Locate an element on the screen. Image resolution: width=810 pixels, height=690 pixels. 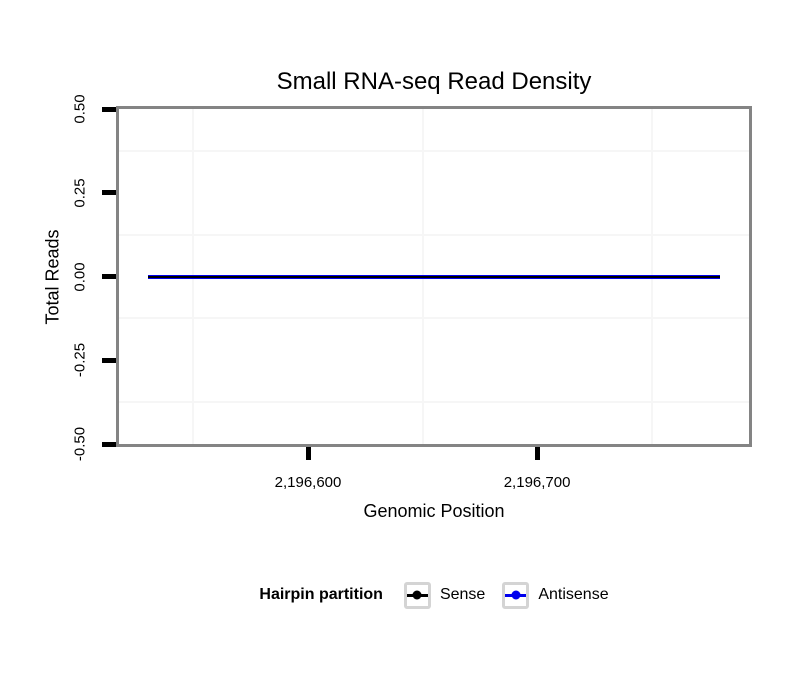
chart-title: Small RNA-seq Read Density is located at coordinates (434, 81).